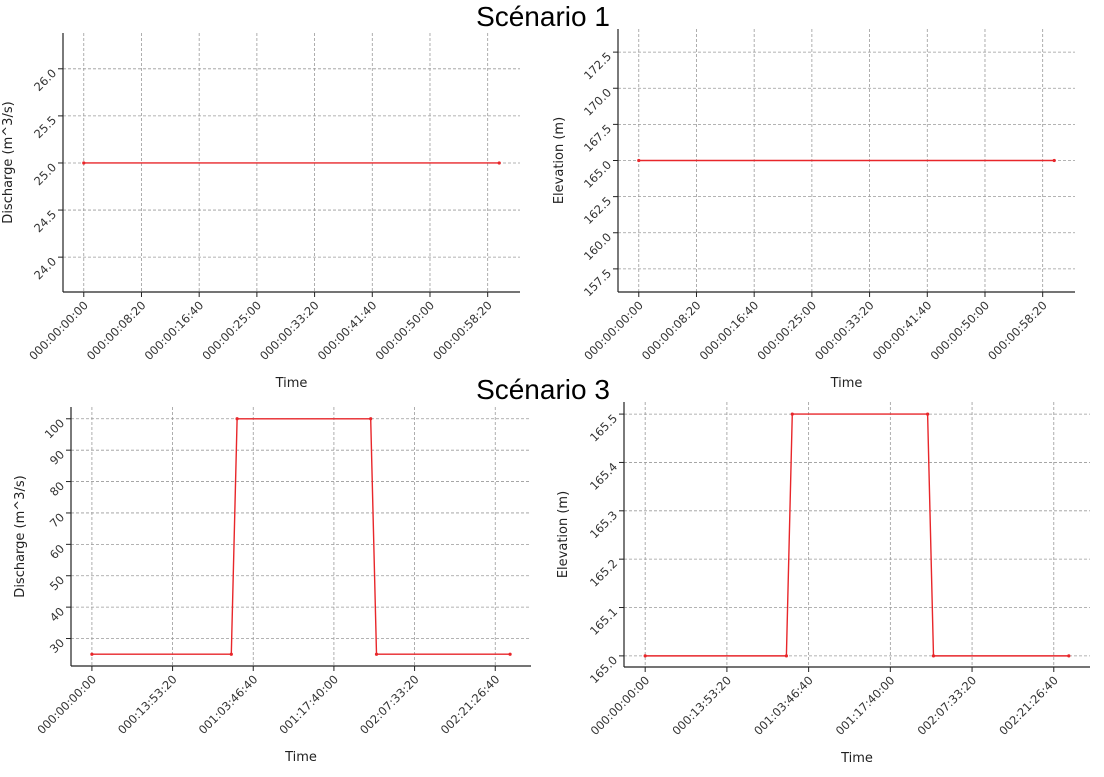 The height and width of the screenshot is (777, 1104). Describe the element at coordinates (45, 174) in the screenshot. I see `y-tick-label: 25.0` at that location.